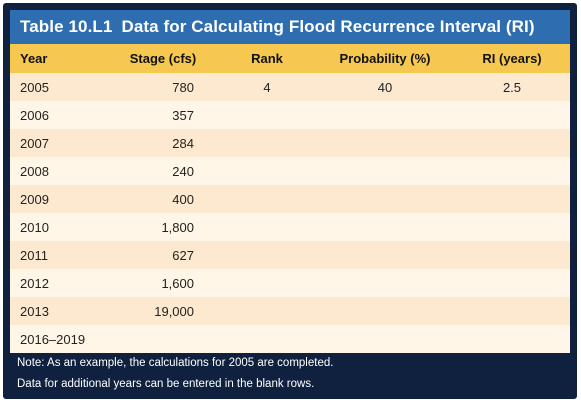 This screenshot has width=581, height=402. I want to click on column-header-year: Year, so click(34, 58).